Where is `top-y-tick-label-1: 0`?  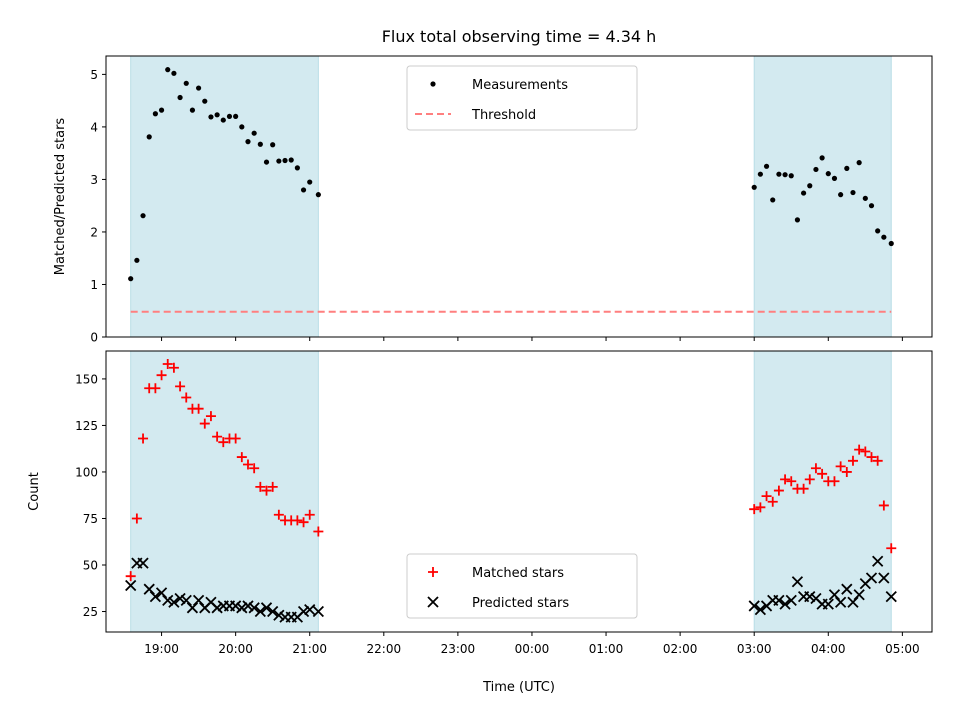
top-y-tick-label-1: 0 is located at coordinates (94, 338).